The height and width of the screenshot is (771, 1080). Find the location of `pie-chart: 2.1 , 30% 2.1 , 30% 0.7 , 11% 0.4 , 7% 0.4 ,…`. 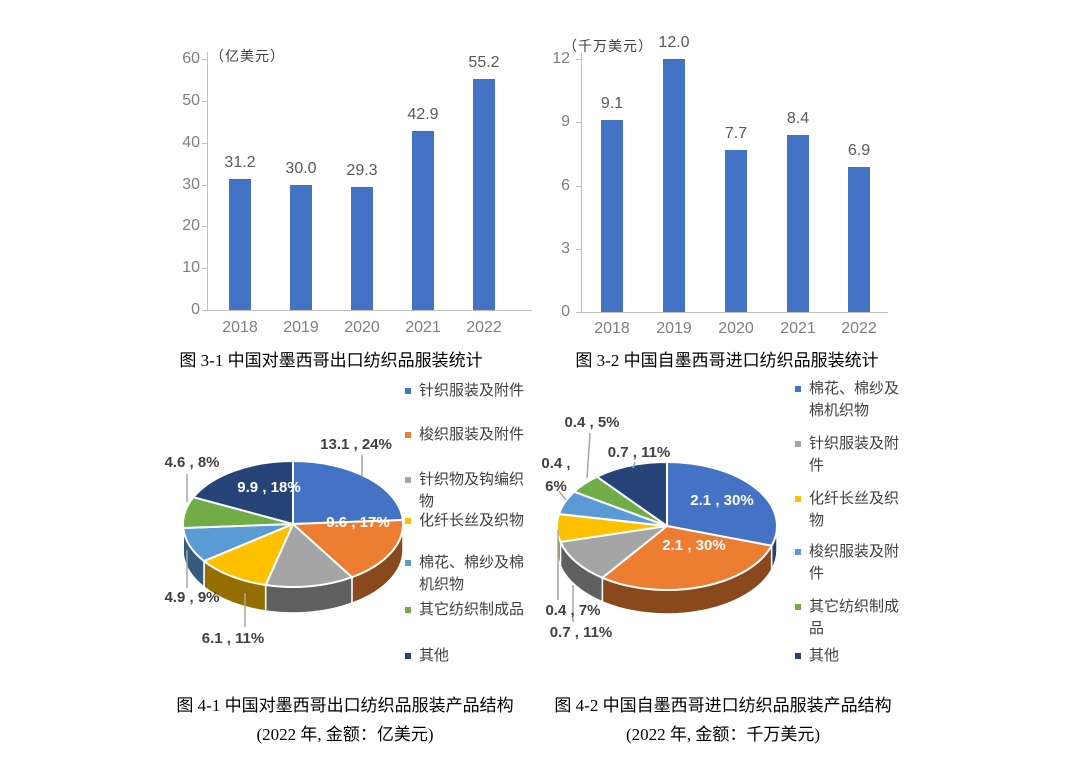

pie-chart: 2.1 , 30% 2.1 , 30% 0.7 , 11% 0.4 , 7% 0.4 ,… is located at coordinates (659, 527).